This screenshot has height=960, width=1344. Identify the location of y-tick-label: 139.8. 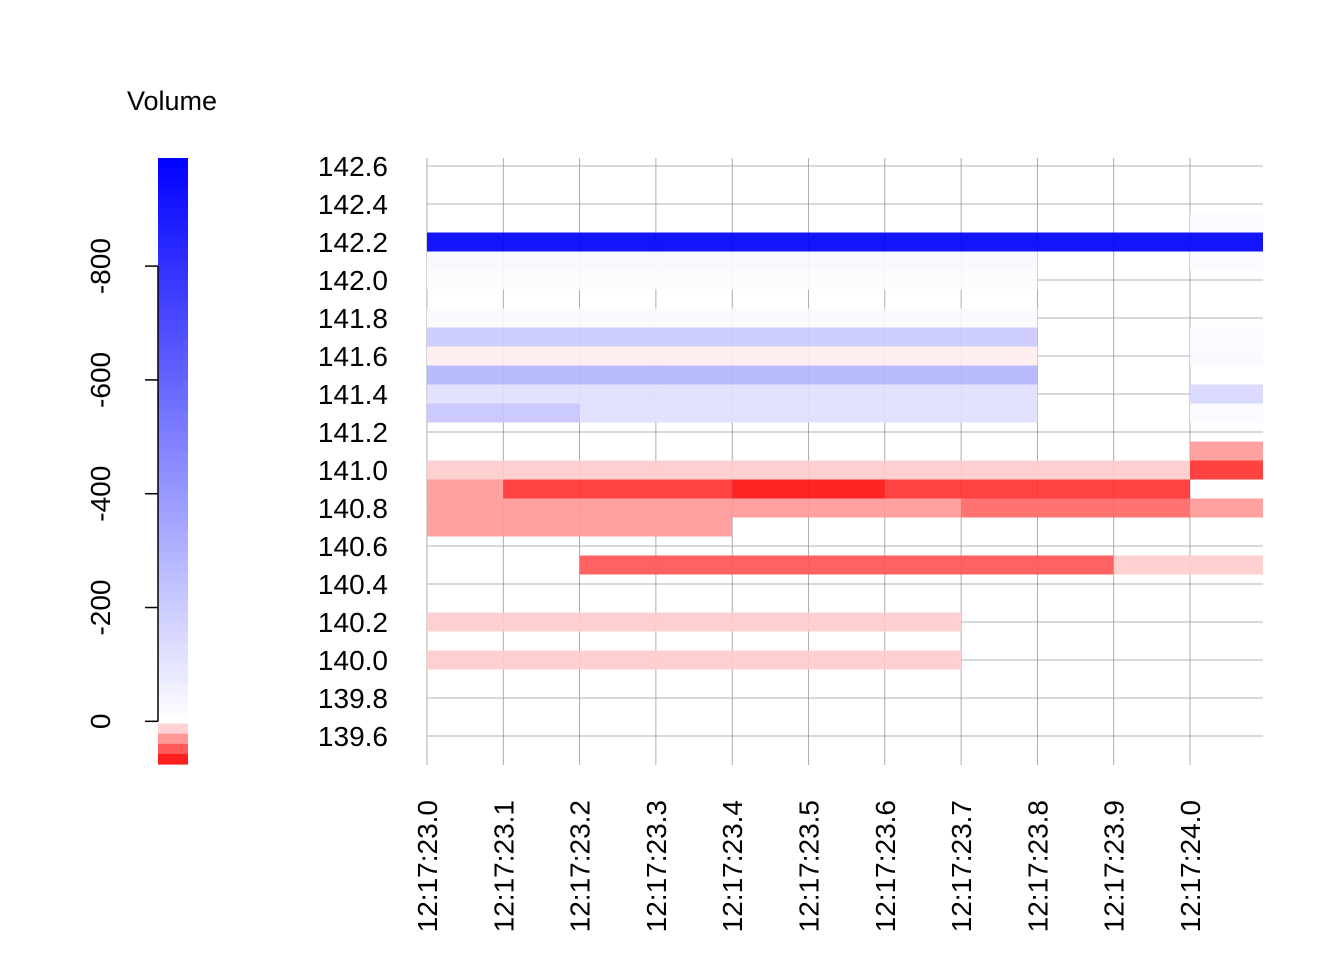
(353, 698).